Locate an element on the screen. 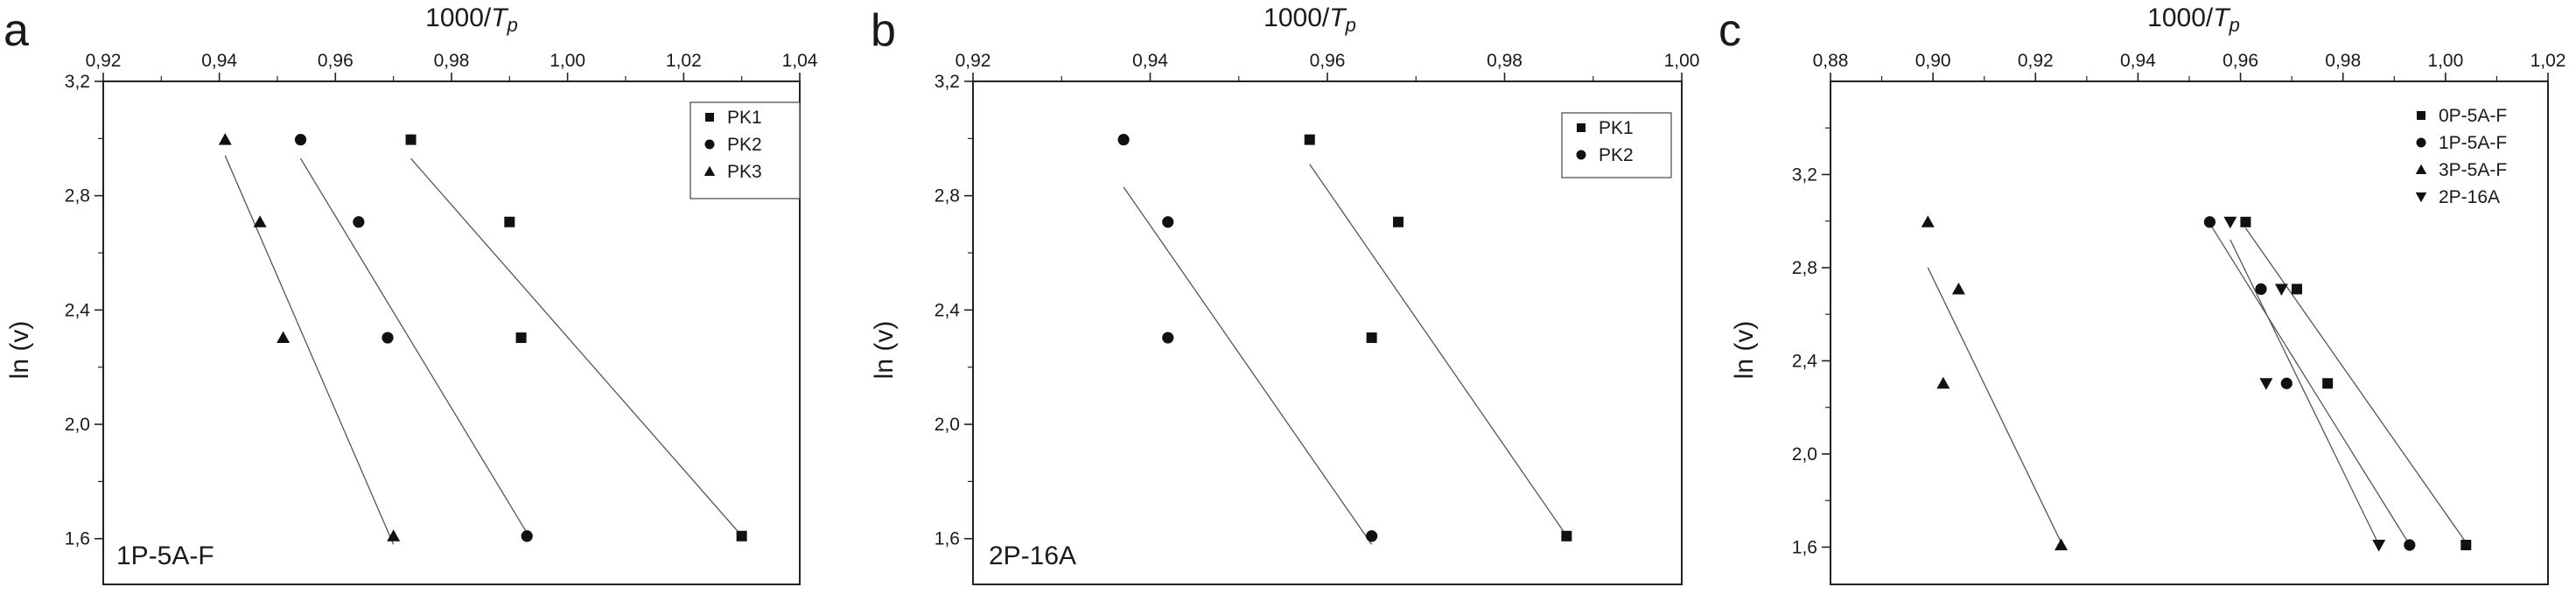  y-axis-title-c: ln (v) is located at coordinates (1744, 350).